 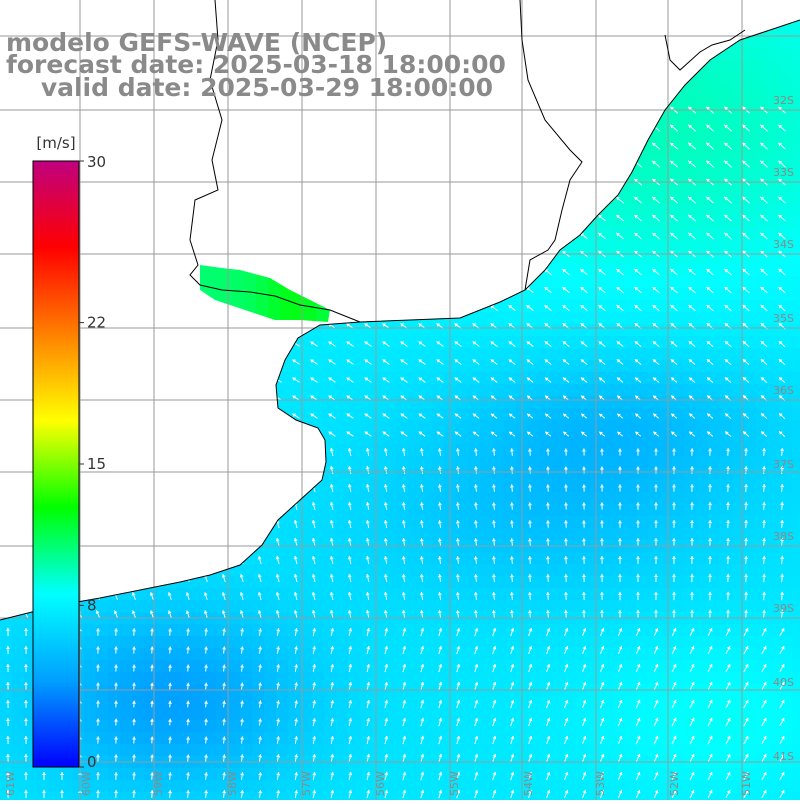 What do you see at coordinates (728, 128) in the screenshot?
I see `wind-arrow` at bounding box center [728, 128].